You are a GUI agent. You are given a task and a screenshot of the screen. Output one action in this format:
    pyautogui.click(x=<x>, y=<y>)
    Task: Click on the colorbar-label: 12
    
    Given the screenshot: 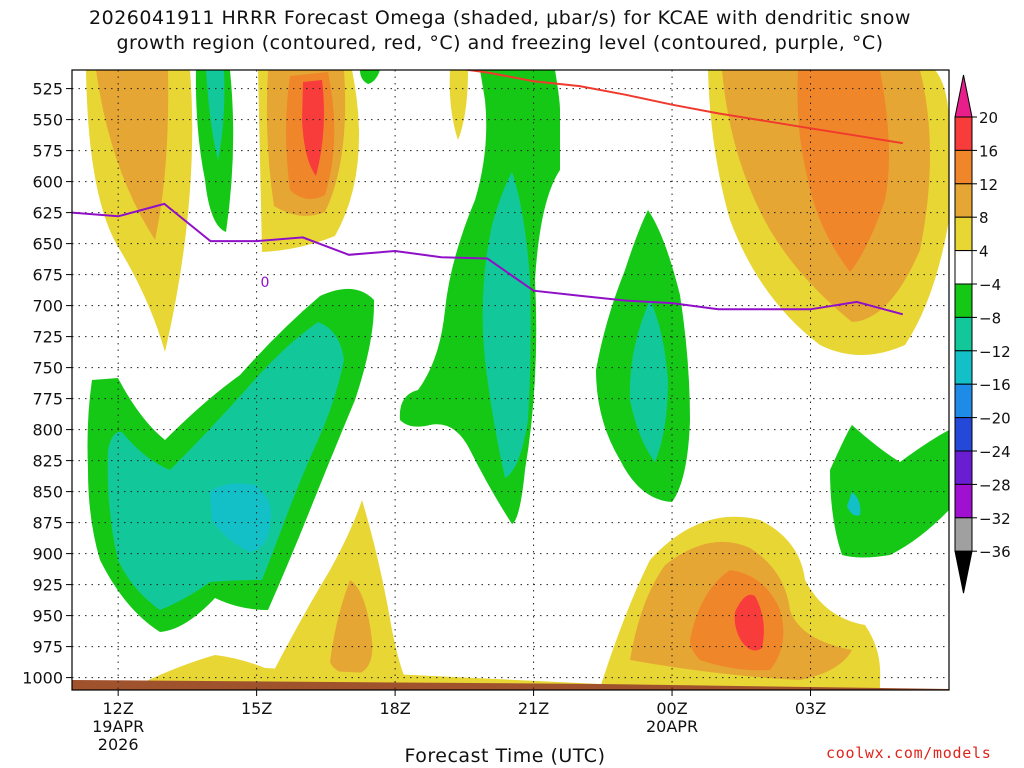 What is the action you would take?
    pyautogui.click(x=988, y=185)
    